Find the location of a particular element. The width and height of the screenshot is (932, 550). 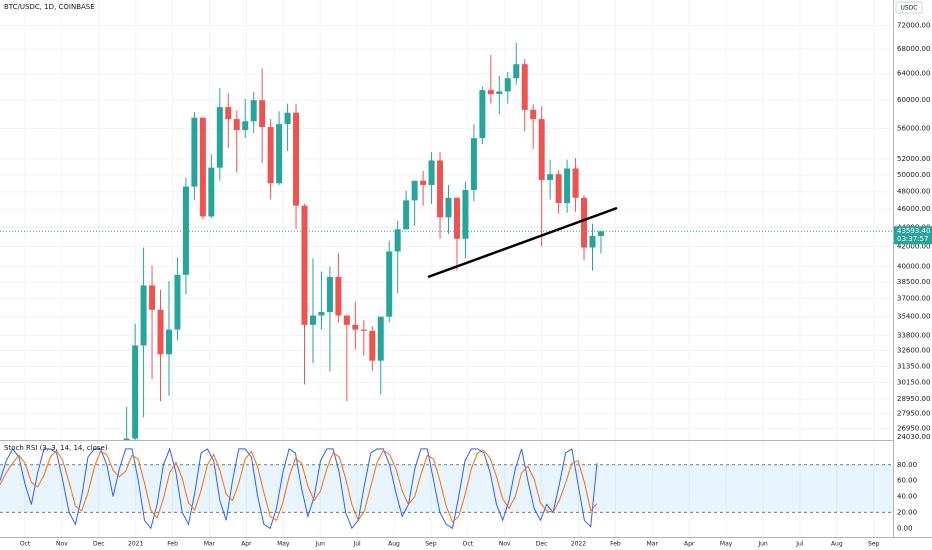

y-tick-label: 52000.00 is located at coordinates (913, 159).